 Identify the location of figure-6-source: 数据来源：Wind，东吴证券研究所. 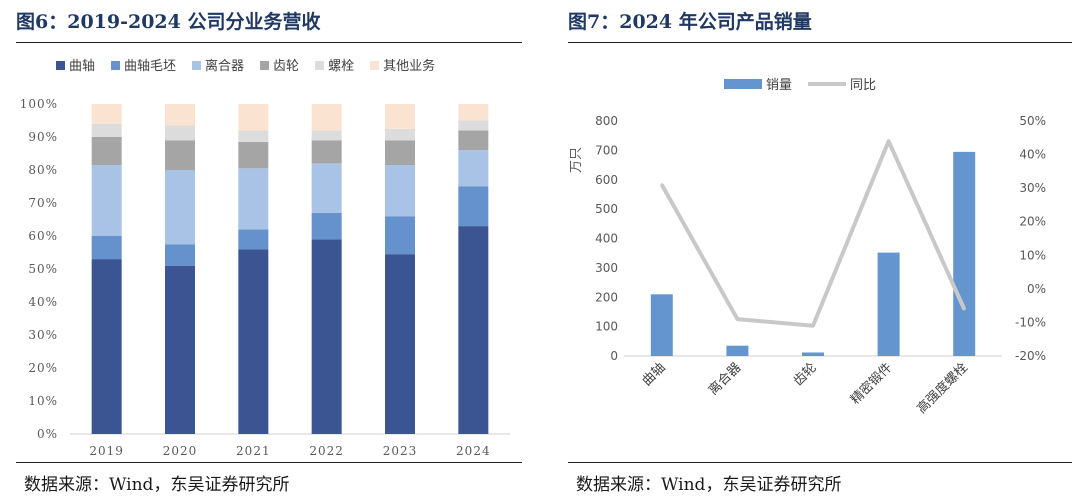
(157, 485).